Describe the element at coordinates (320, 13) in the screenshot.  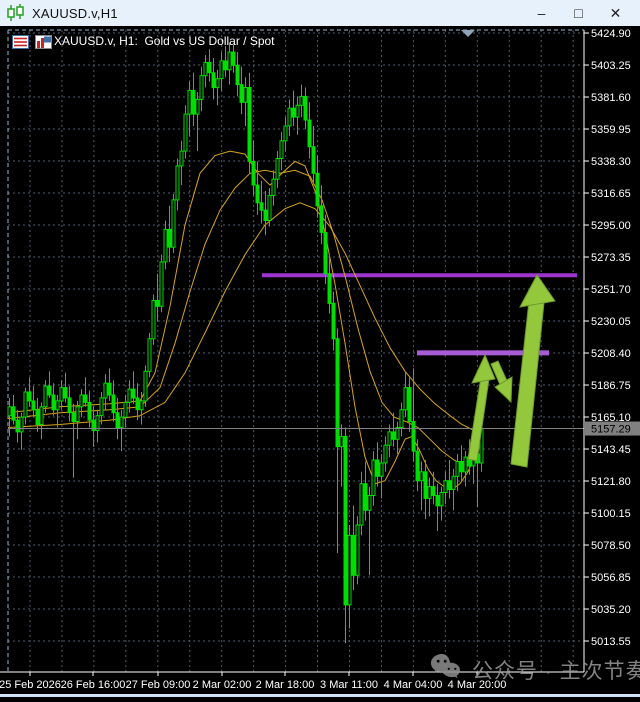
I see `window-titlebar: XAUUSD.v,H1 – □ ✕` at that location.